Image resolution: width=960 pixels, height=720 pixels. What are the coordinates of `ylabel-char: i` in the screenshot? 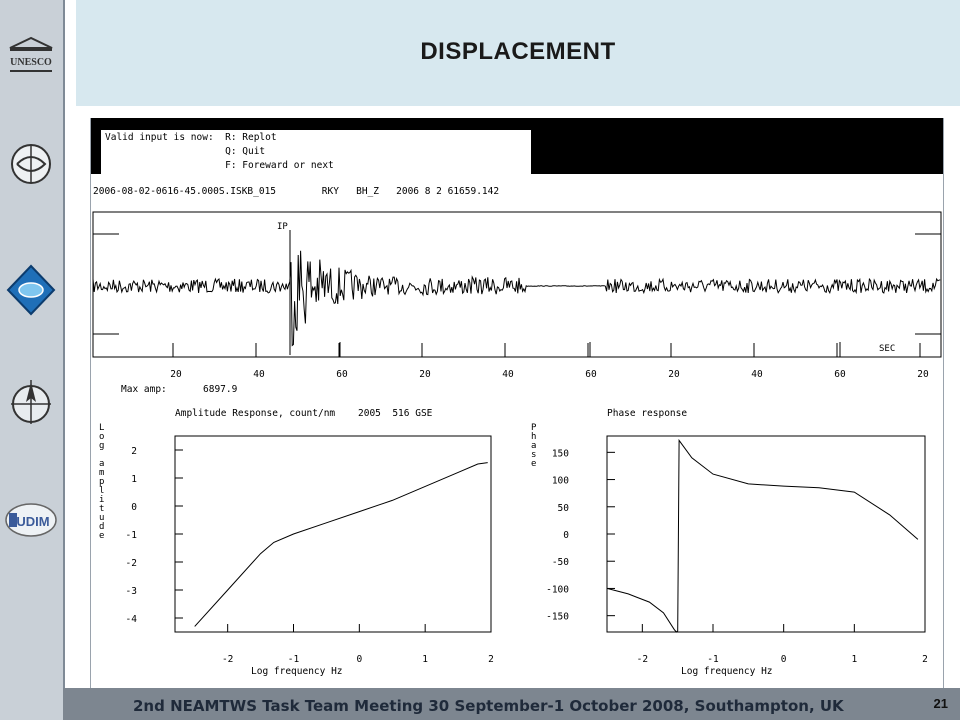 It's located at (101, 500).